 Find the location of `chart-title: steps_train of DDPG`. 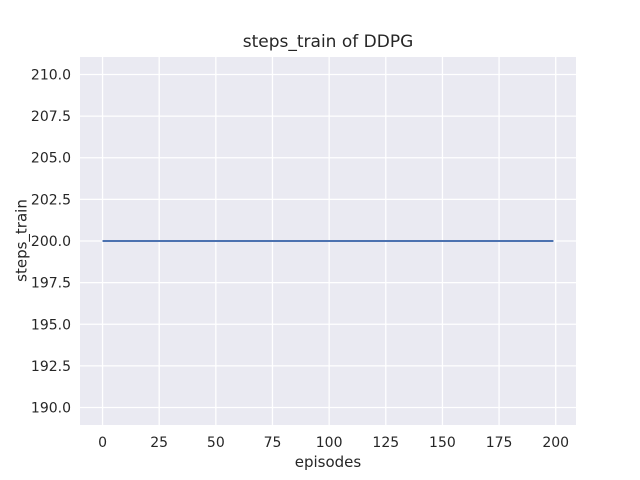

chart-title: steps_train of DDPG is located at coordinates (328, 42).